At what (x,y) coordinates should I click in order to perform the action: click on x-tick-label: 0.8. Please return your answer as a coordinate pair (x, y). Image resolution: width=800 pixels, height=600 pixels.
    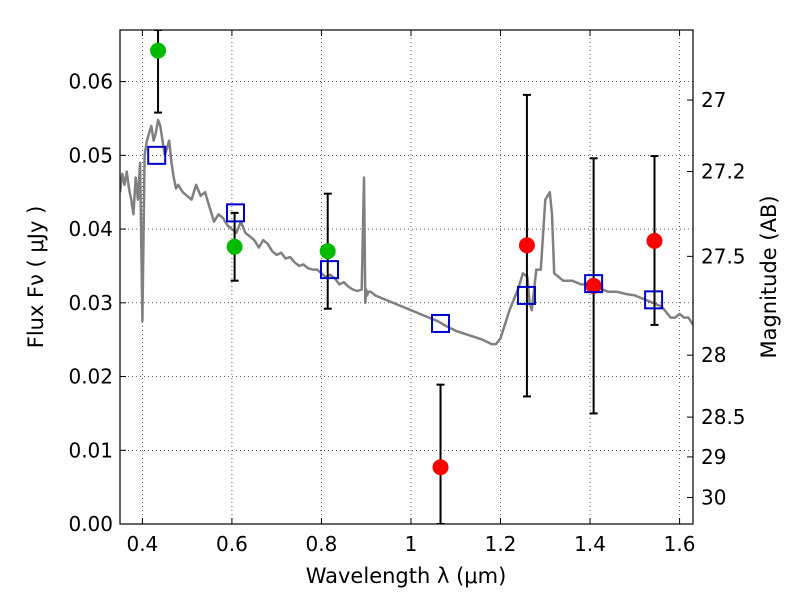
    Looking at the image, I should click on (322, 544).